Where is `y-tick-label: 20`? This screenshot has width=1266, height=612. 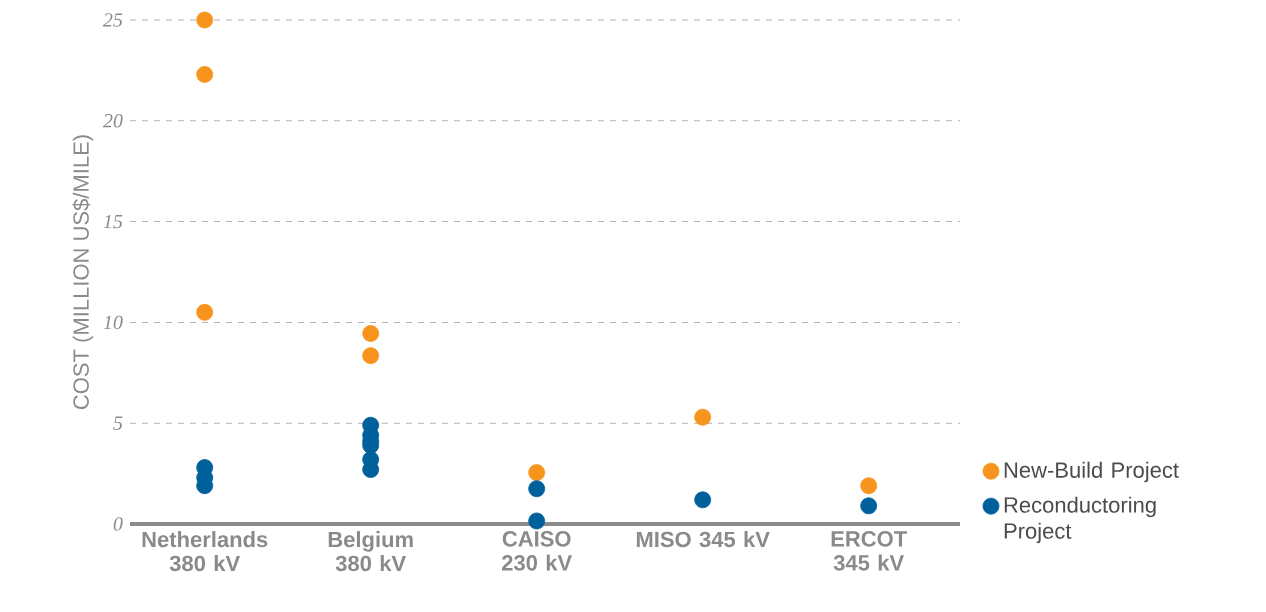
y-tick-label: 20 is located at coordinates (112, 121).